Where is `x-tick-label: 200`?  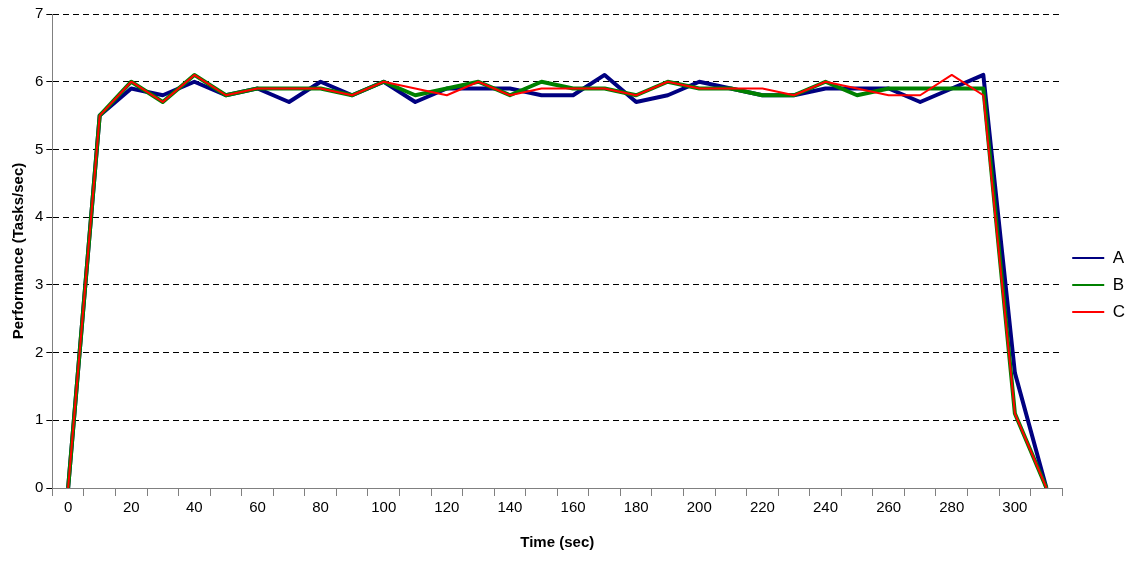
x-tick-label: 200 is located at coordinates (699, 507).